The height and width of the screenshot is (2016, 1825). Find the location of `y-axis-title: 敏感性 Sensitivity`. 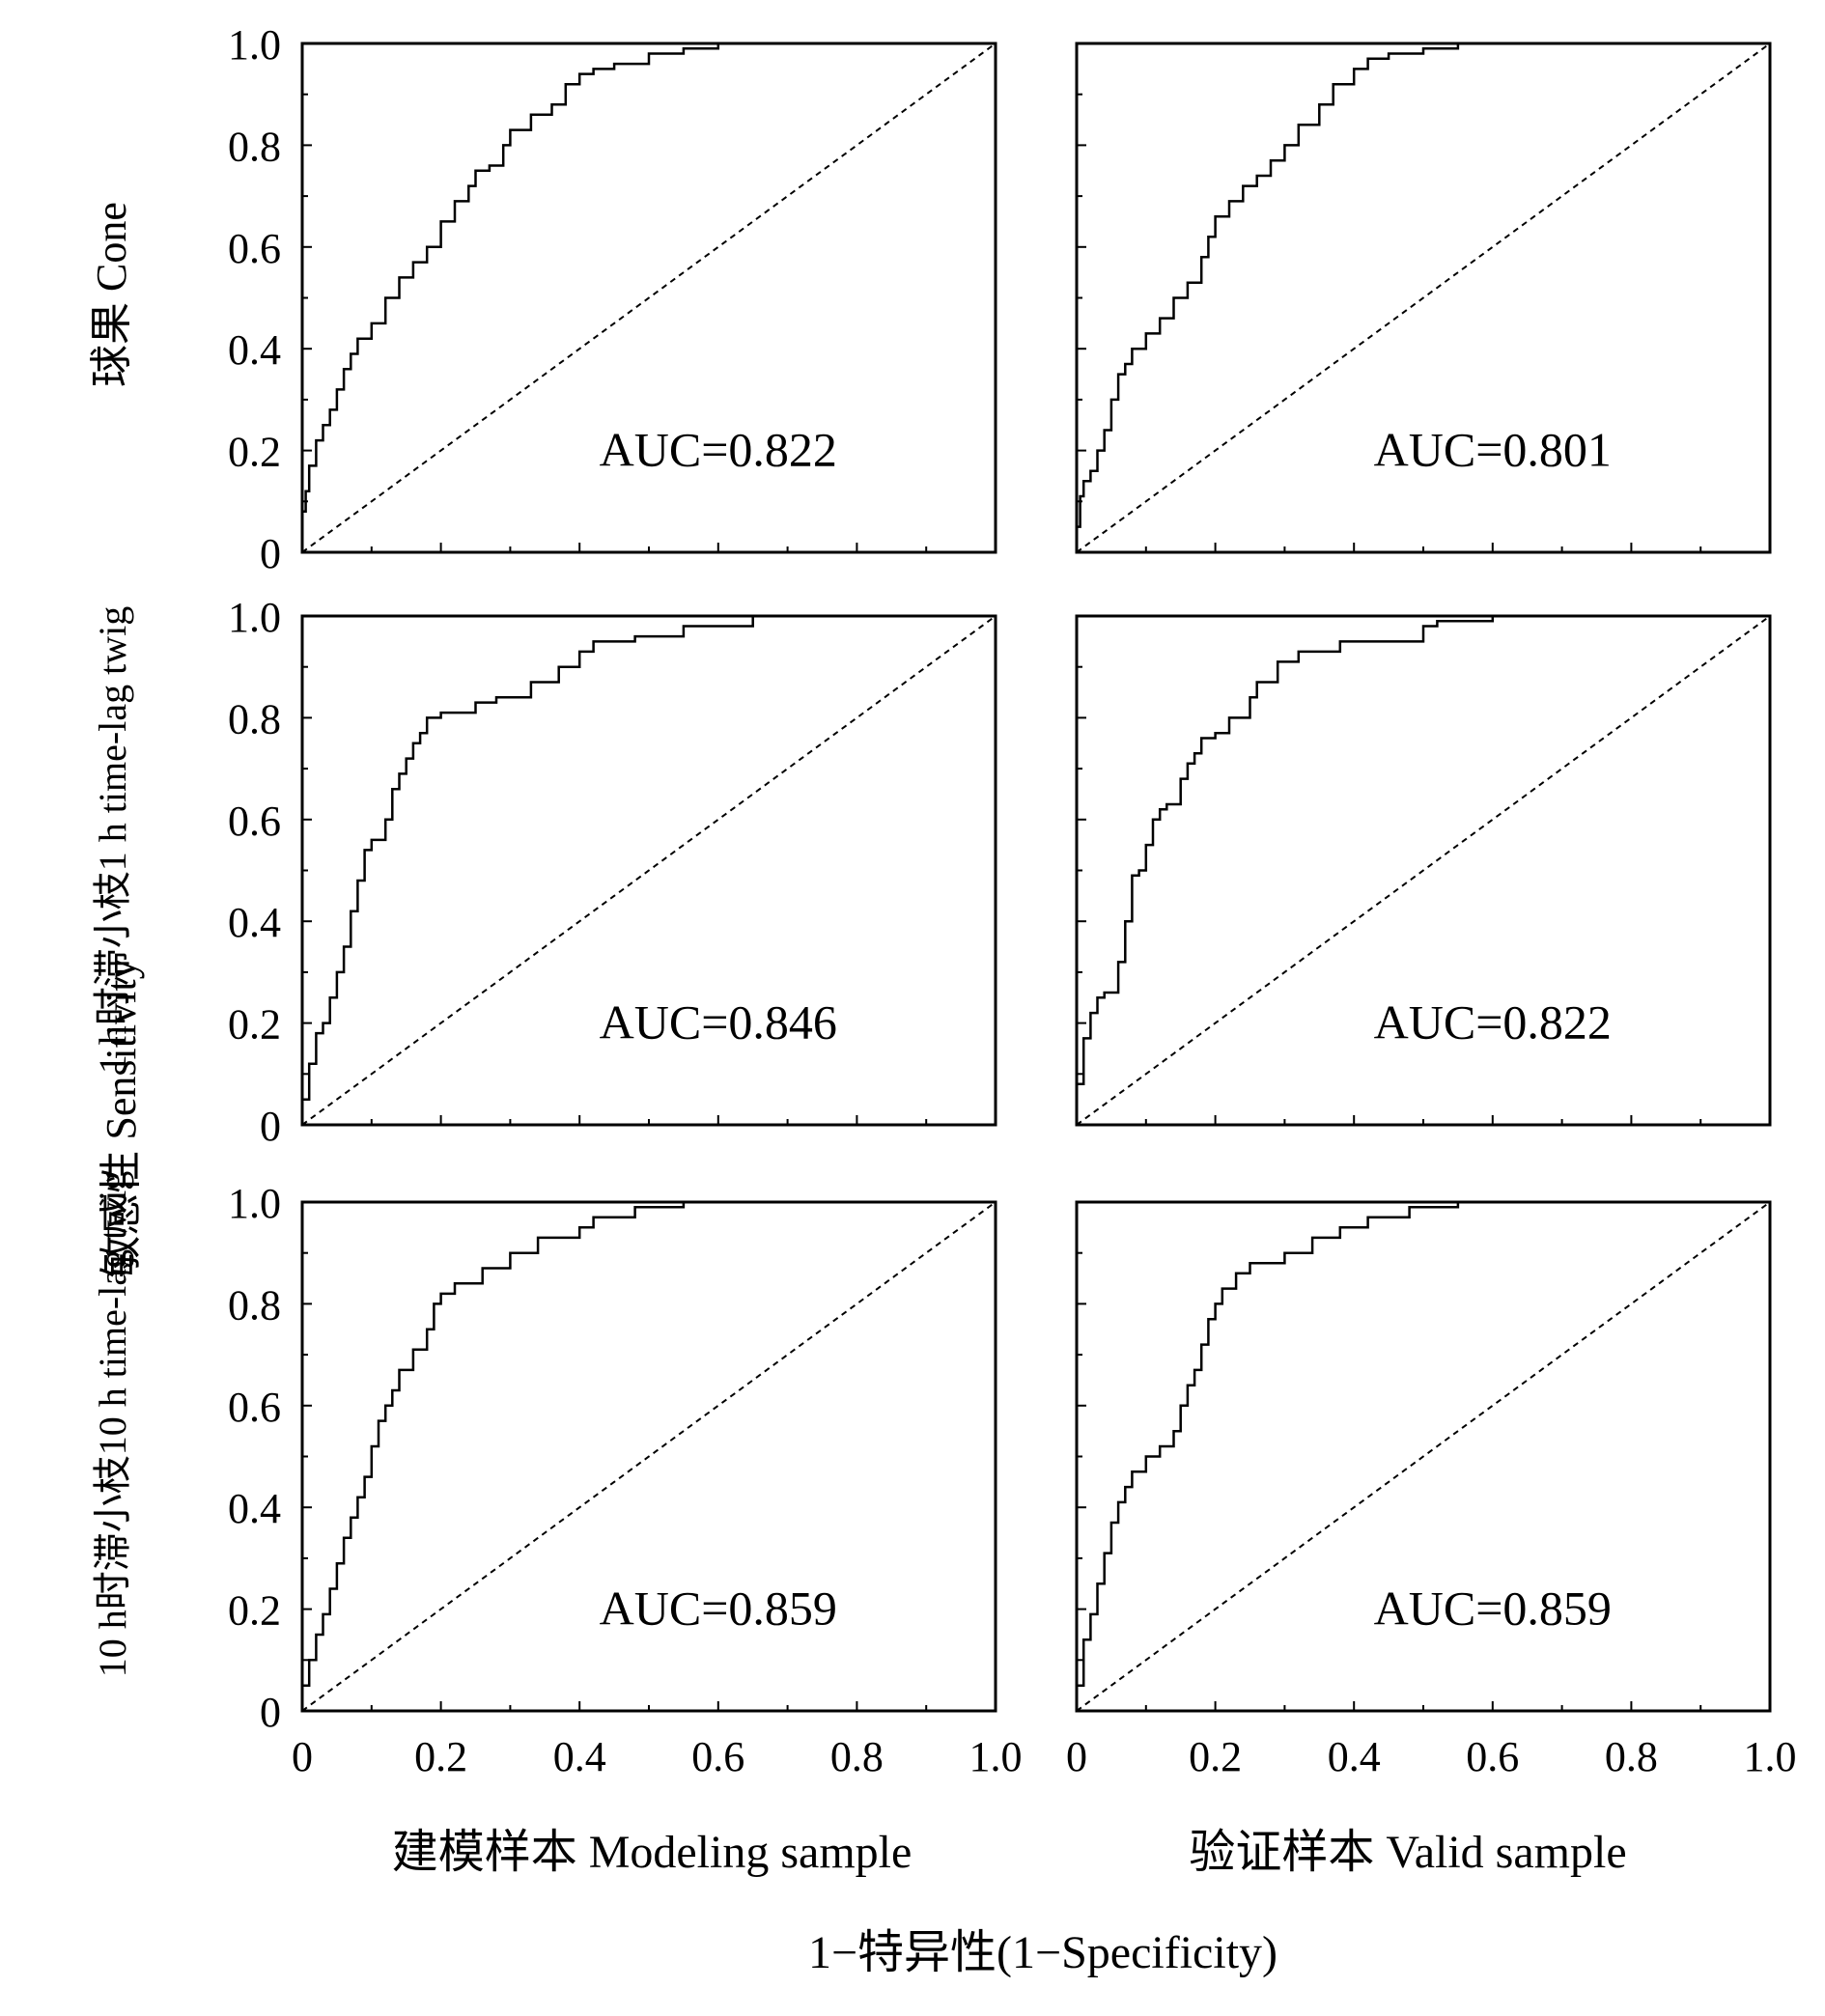

y-axis-title: 敏感性 Sensitivity is located at coordinates (121, 1118).